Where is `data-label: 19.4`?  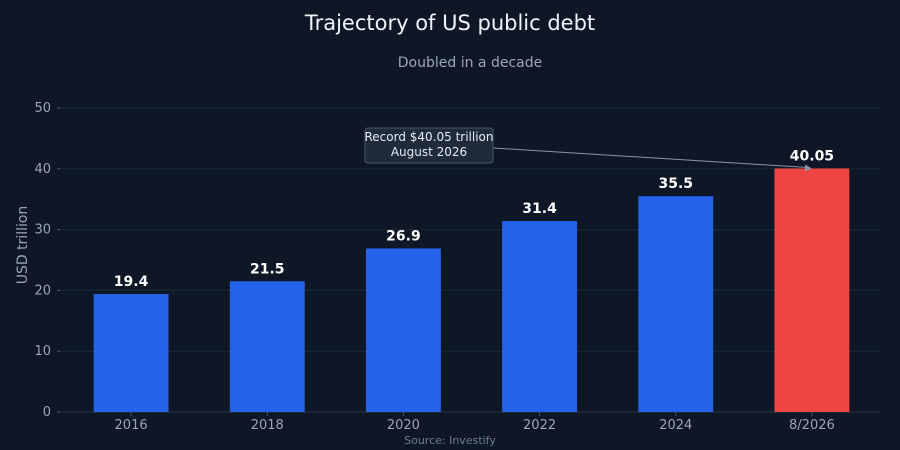
data-label: 19.4 is located at coordinates (131, 282).